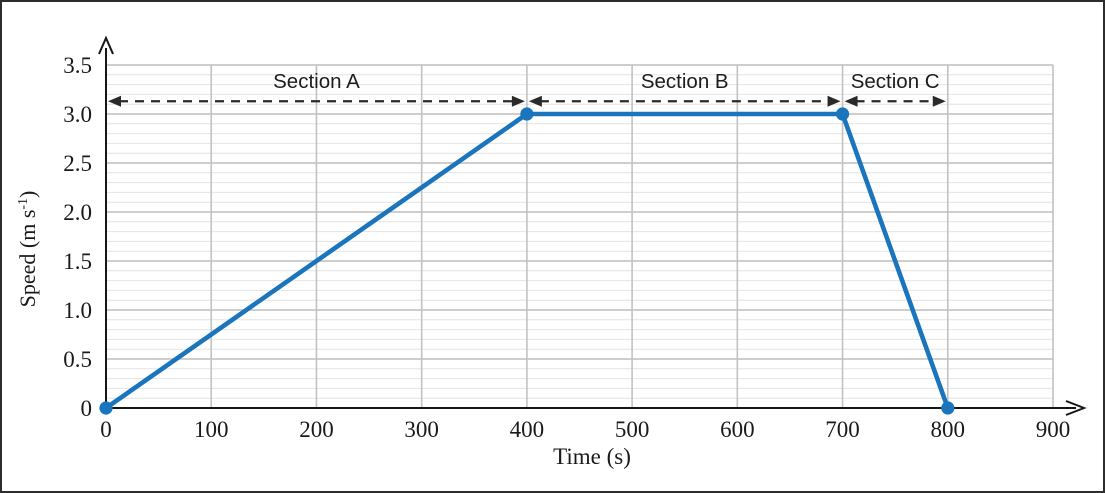 This screenshot has height=493, width=1105. What do you see at coordinates (27, 249) in the screenshot?
I see `y-axis-title: Speed (m s-1)` at bounding box center [27, 249].